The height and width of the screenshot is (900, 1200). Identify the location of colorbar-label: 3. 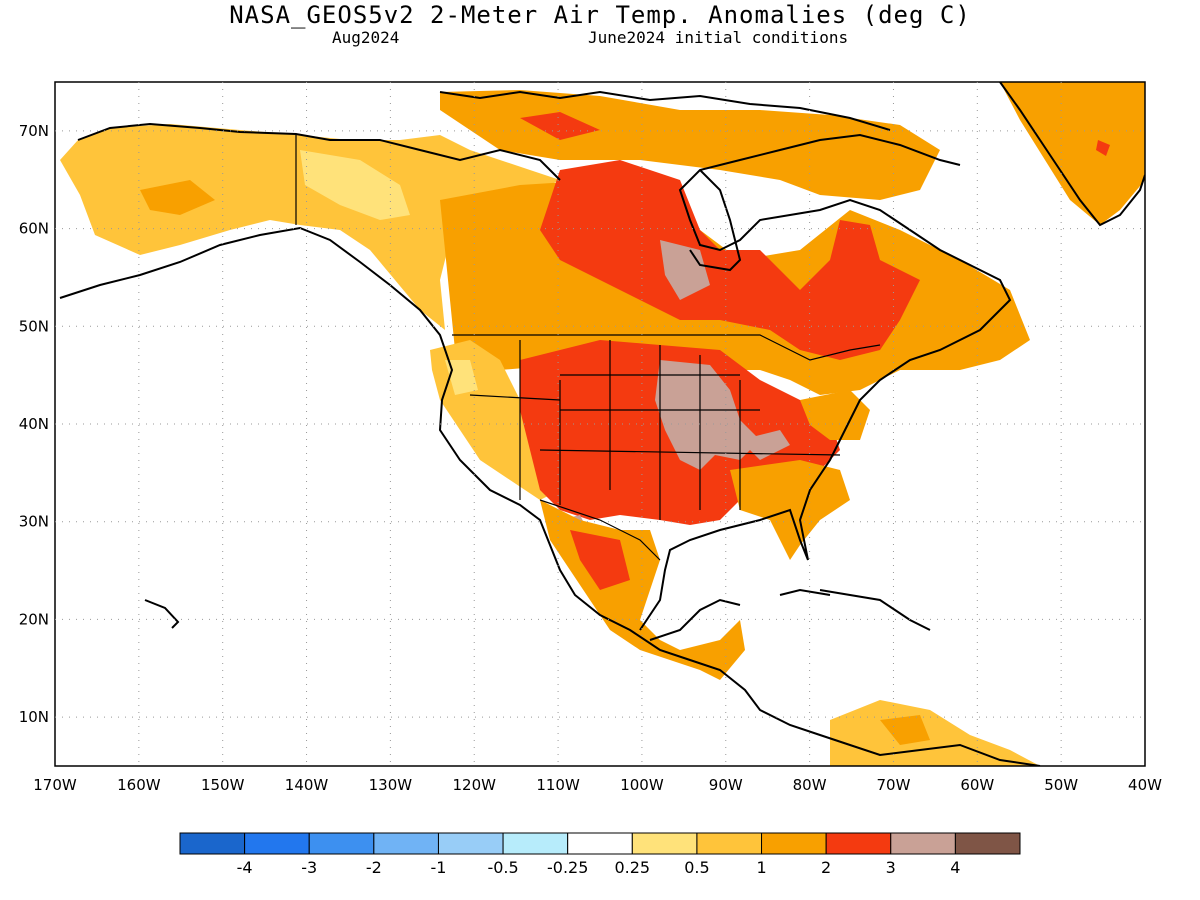
(891, 867).